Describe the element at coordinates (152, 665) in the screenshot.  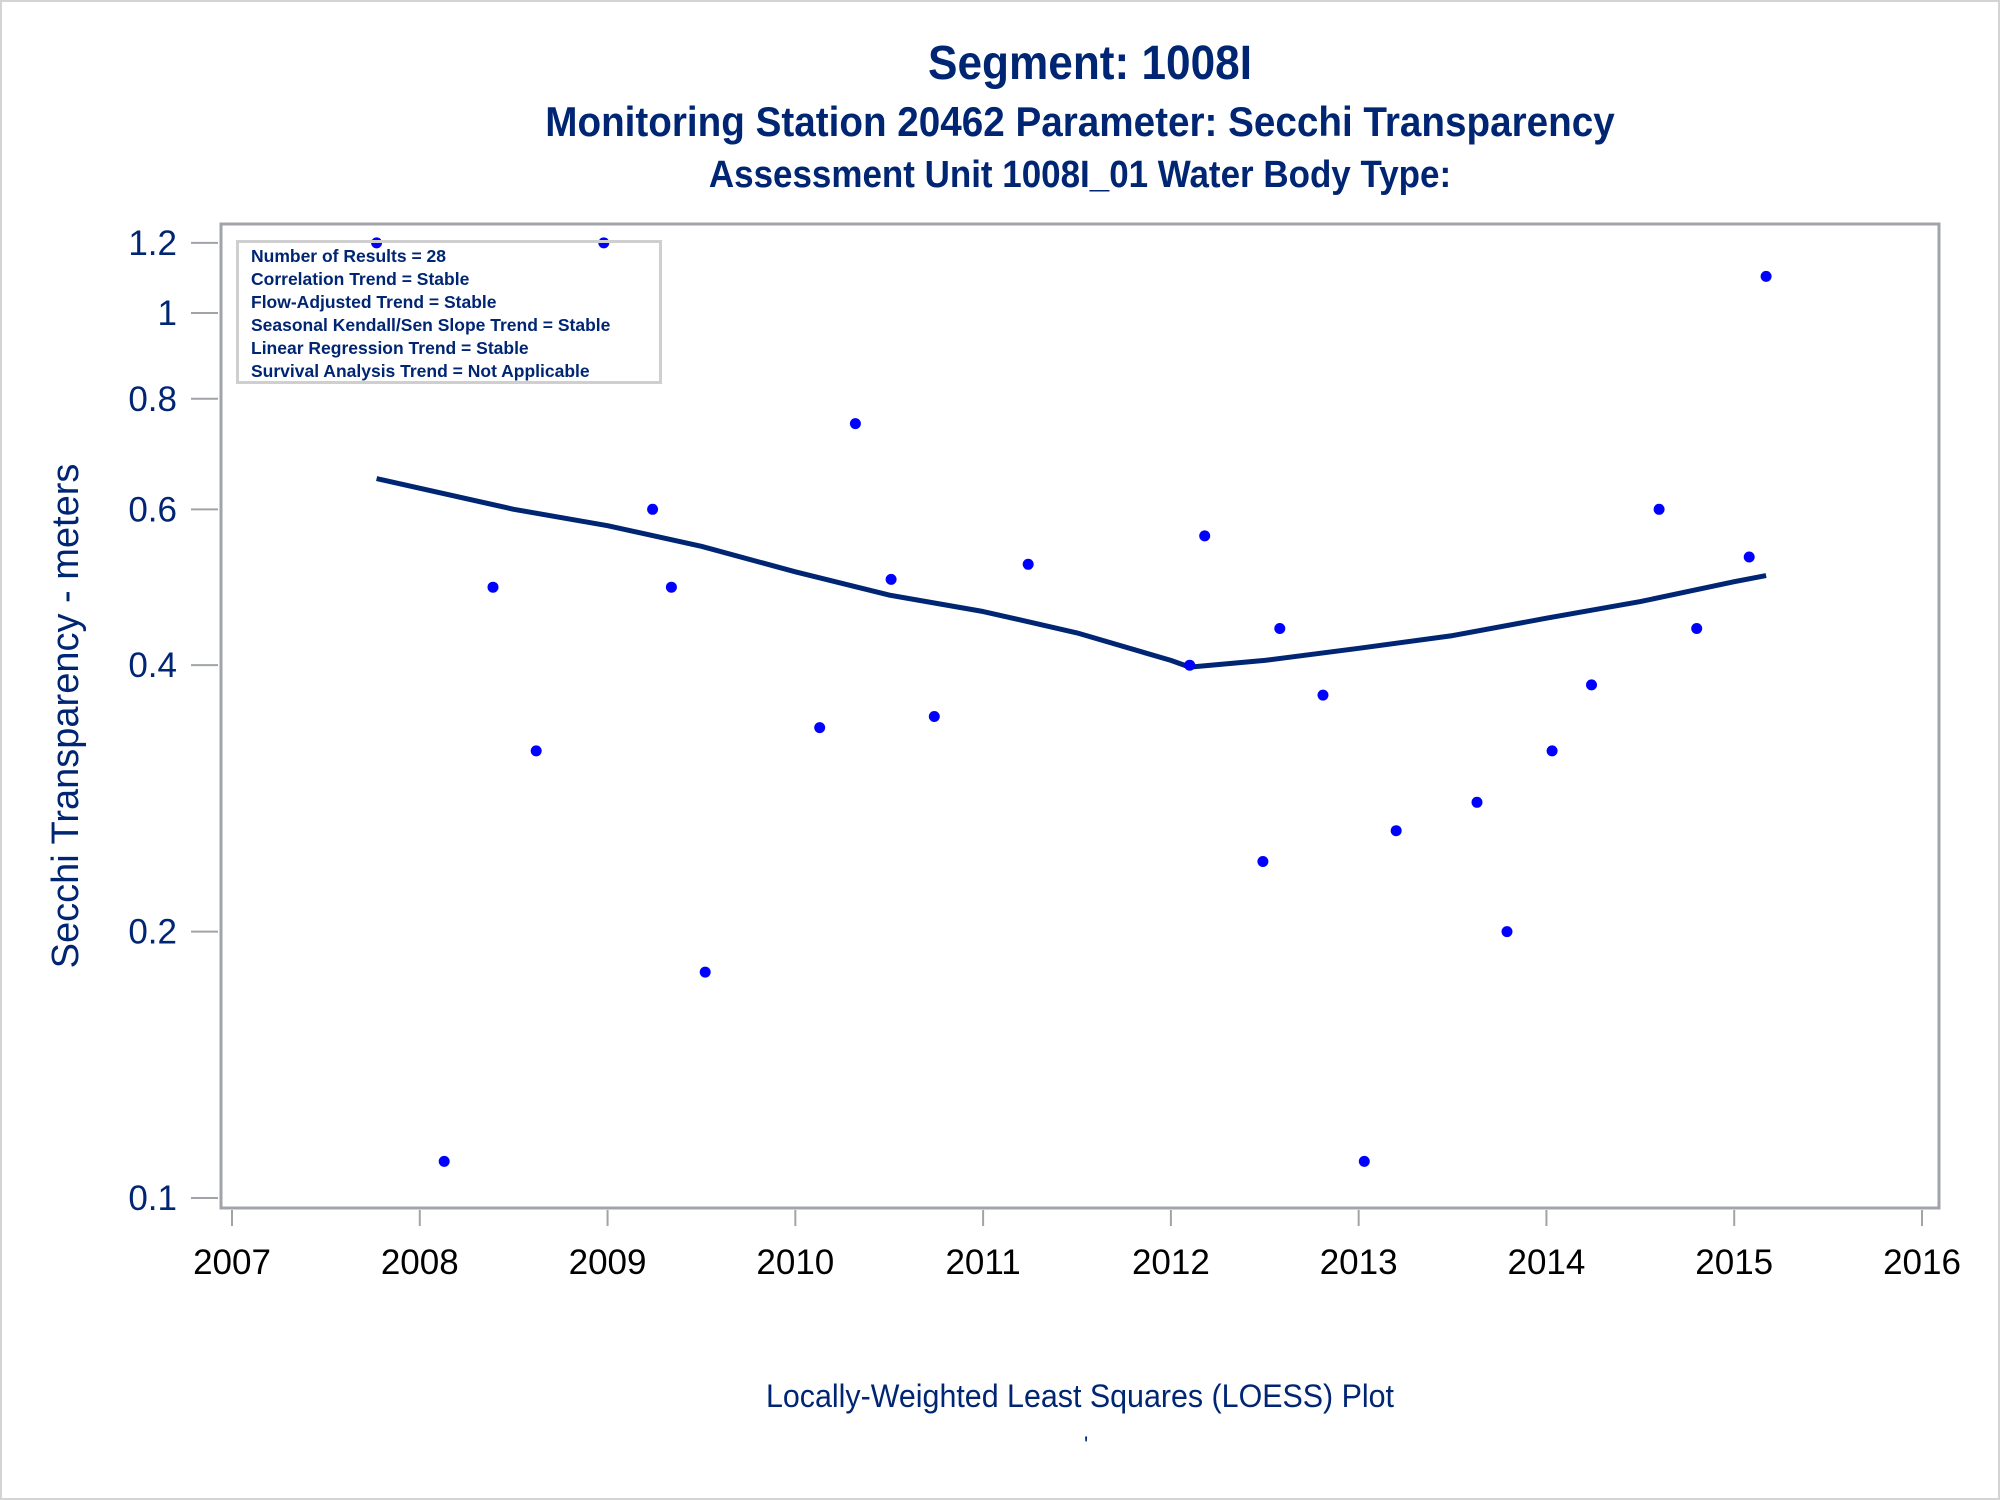
I see `y-tick-label: 0.4` at that location.